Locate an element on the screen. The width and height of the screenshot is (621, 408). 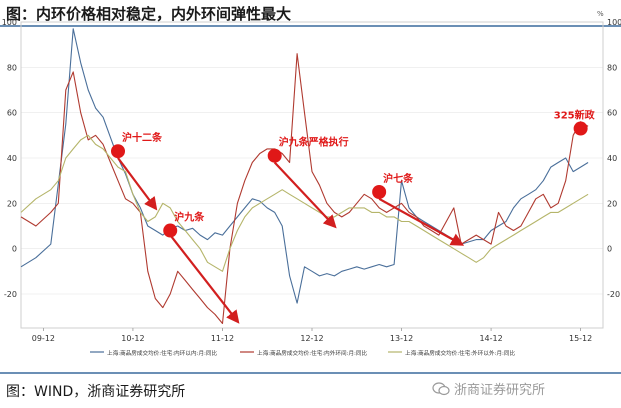
footer-divider is located at coordinates (310, 373).